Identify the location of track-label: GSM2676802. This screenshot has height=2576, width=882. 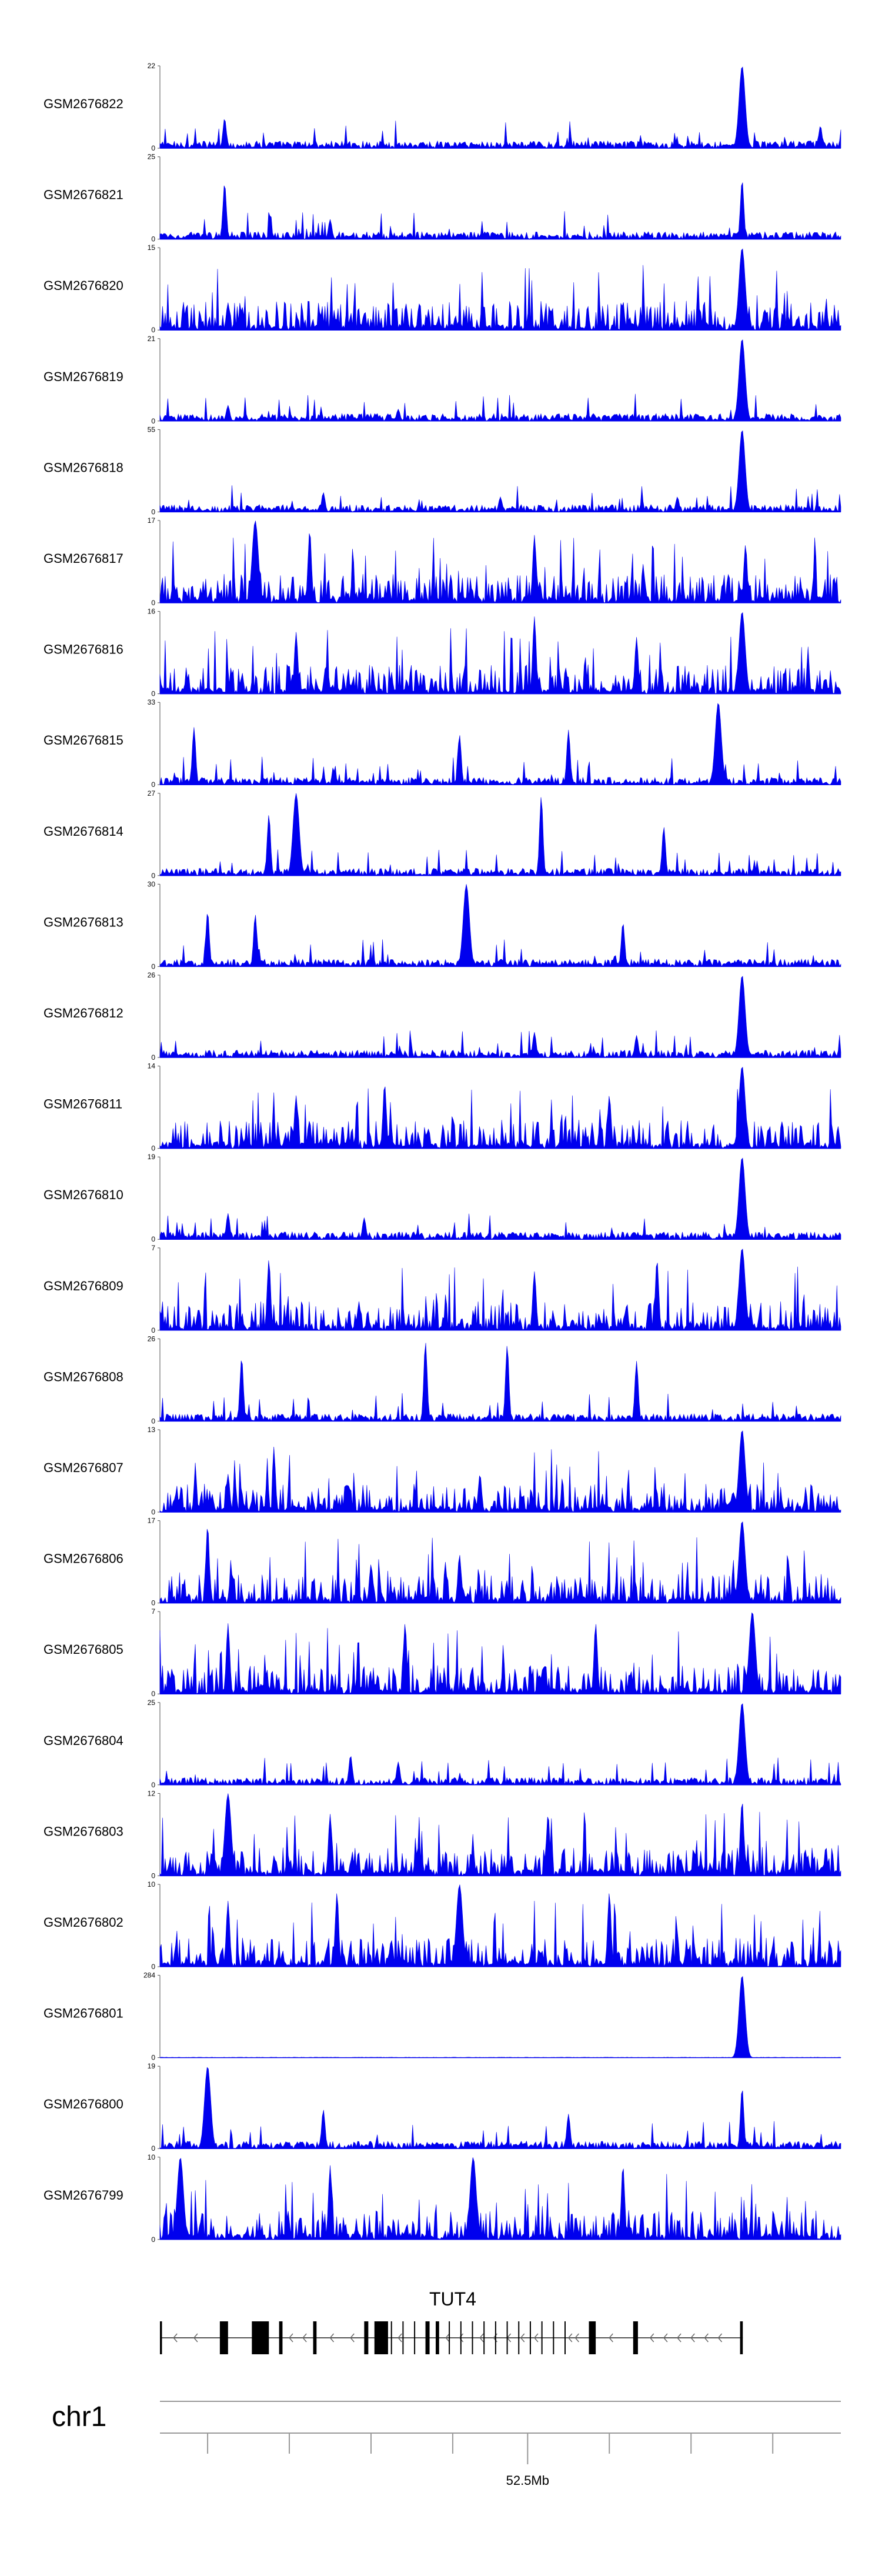
(83, 1922).